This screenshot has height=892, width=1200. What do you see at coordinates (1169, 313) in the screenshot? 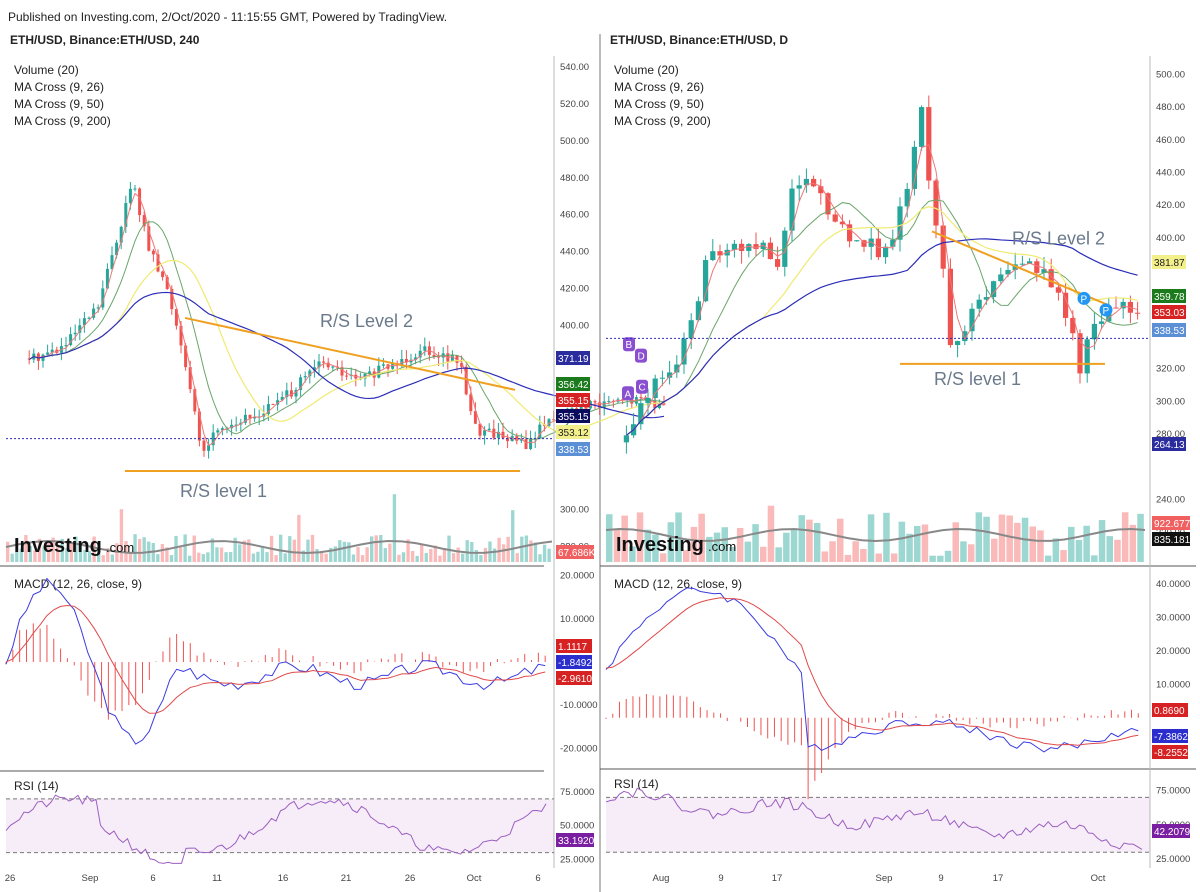
I see `price-label: 353.03` at bounding box center [1169, 313].